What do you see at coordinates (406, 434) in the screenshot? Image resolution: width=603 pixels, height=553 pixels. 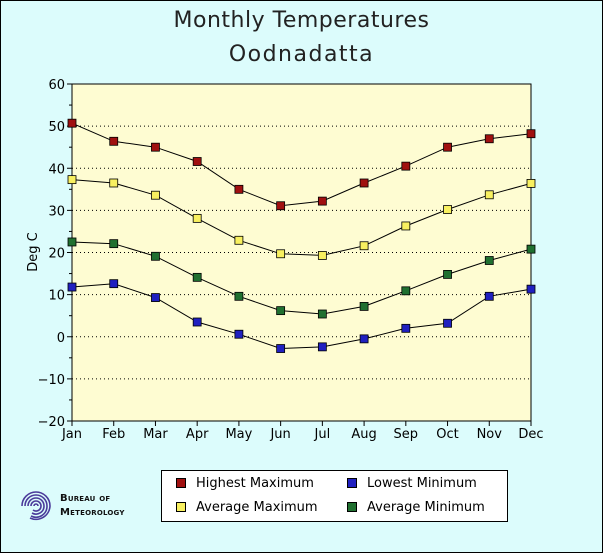 I see `x-tick-label: Sep` at bounding box center [406, 434].